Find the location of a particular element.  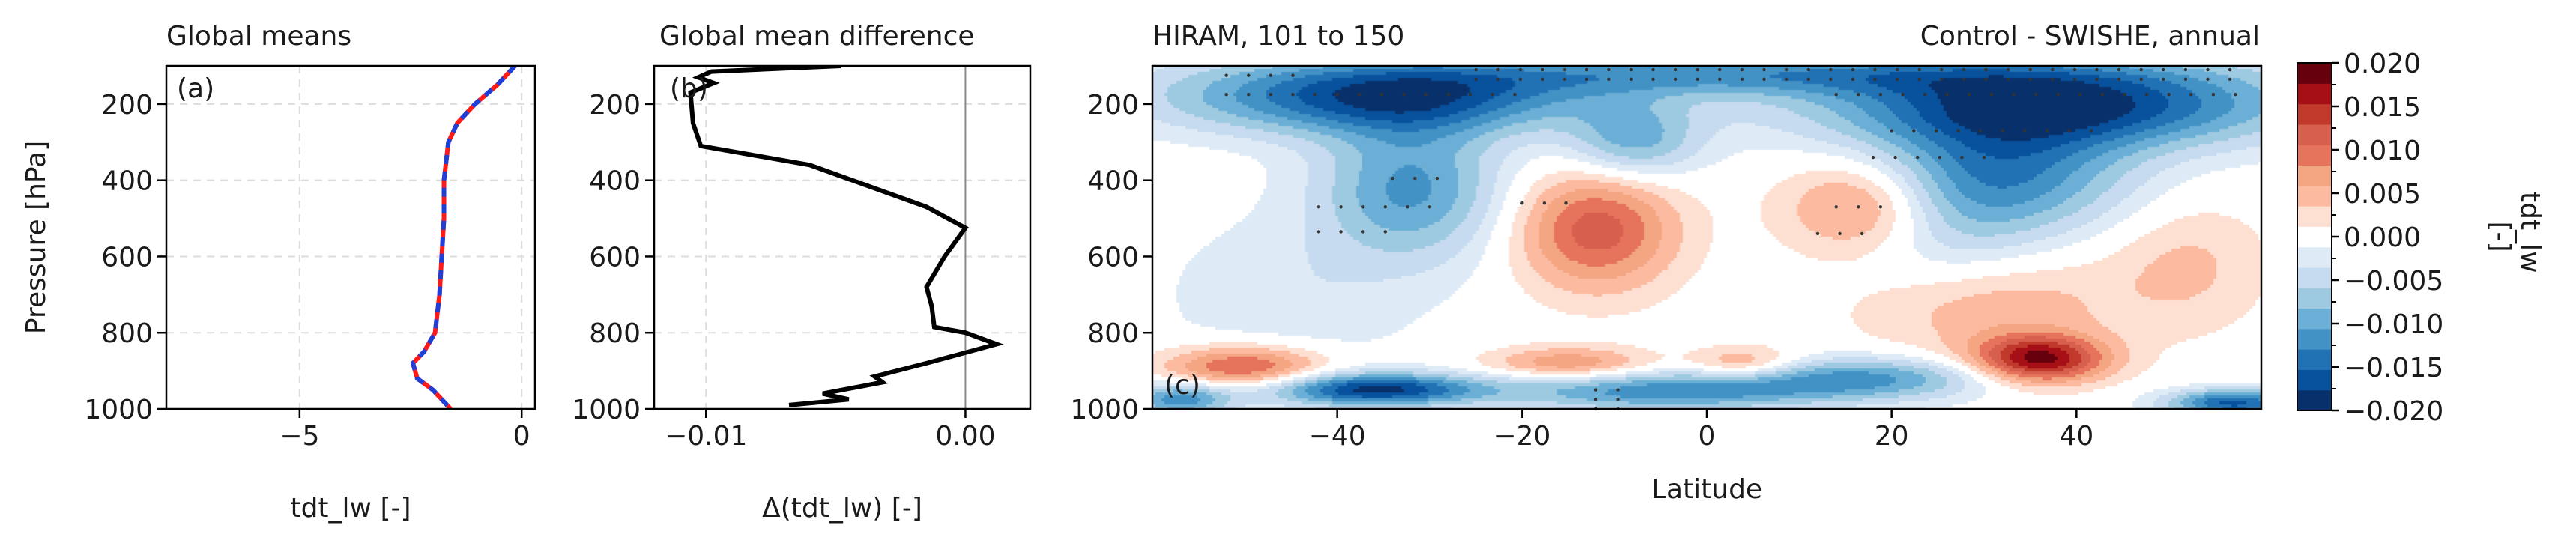

panel-b-xtick-label: −0.01 is located at coordinates (706, 437).